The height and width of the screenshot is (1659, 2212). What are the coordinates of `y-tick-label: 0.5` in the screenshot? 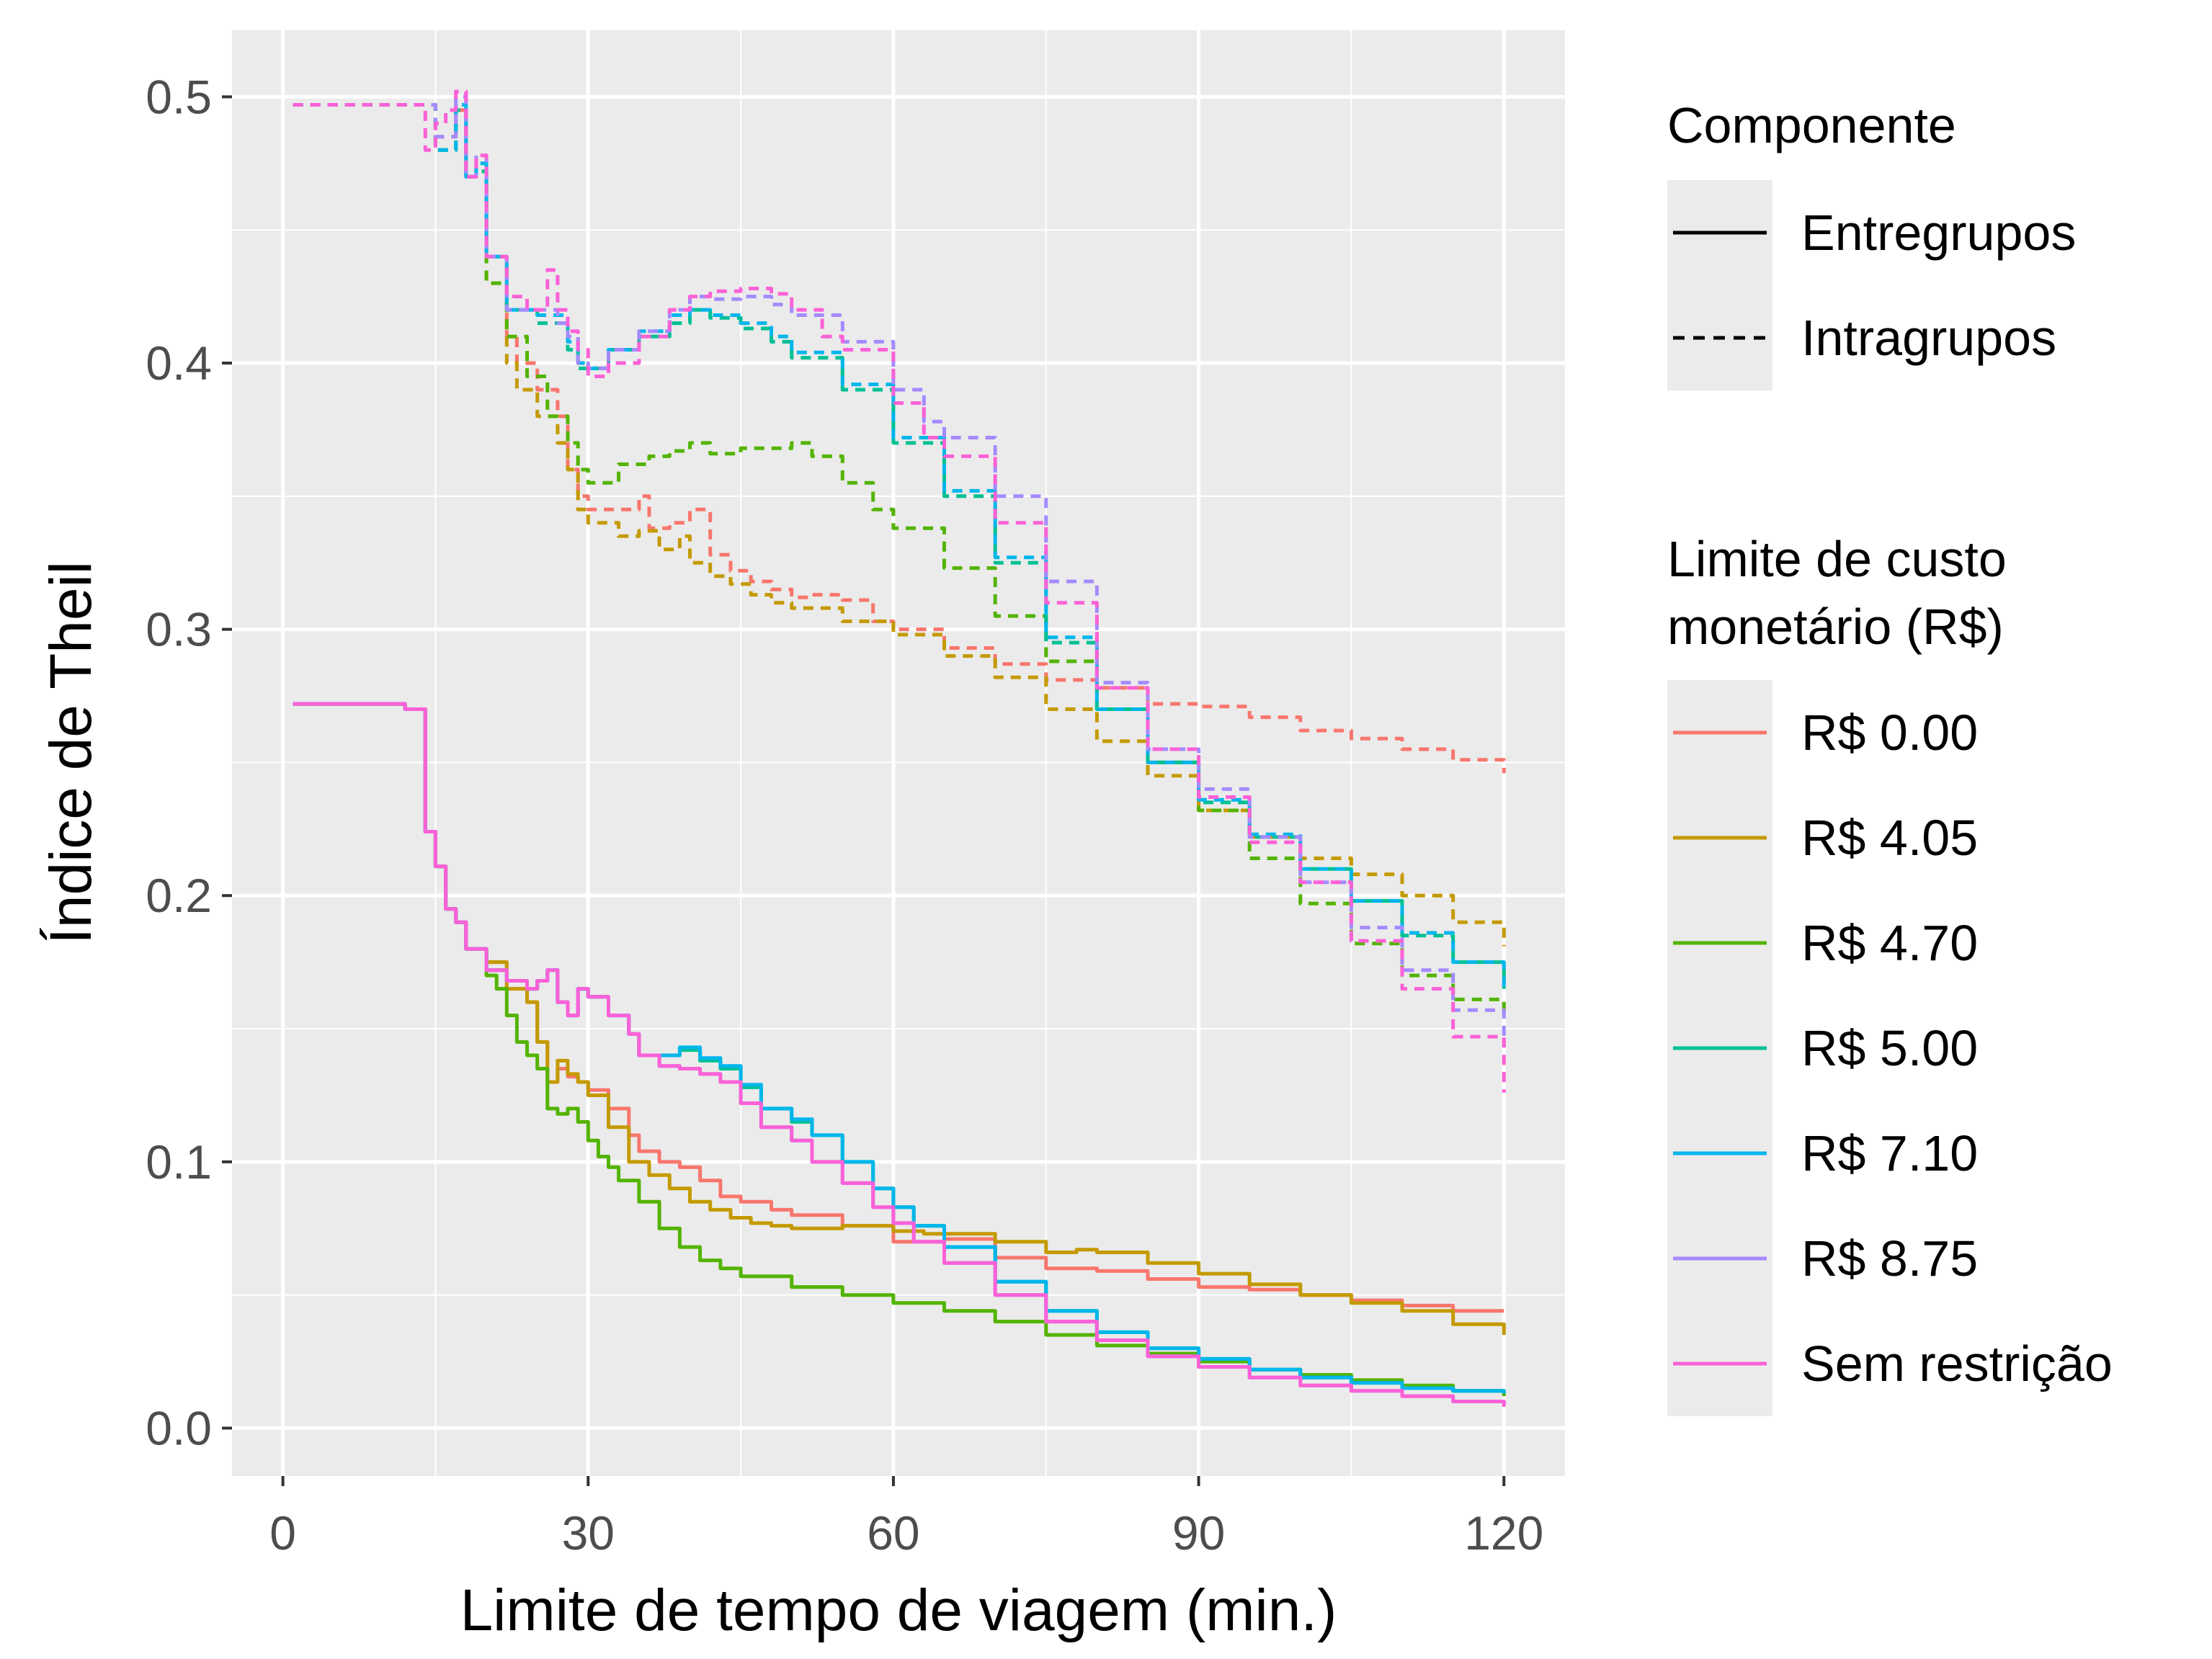 It's located at (179, 96).